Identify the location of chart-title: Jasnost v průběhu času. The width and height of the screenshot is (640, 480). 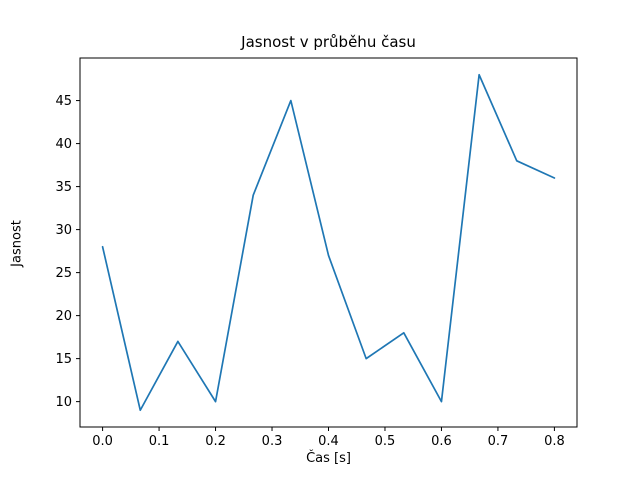
(328, 42).